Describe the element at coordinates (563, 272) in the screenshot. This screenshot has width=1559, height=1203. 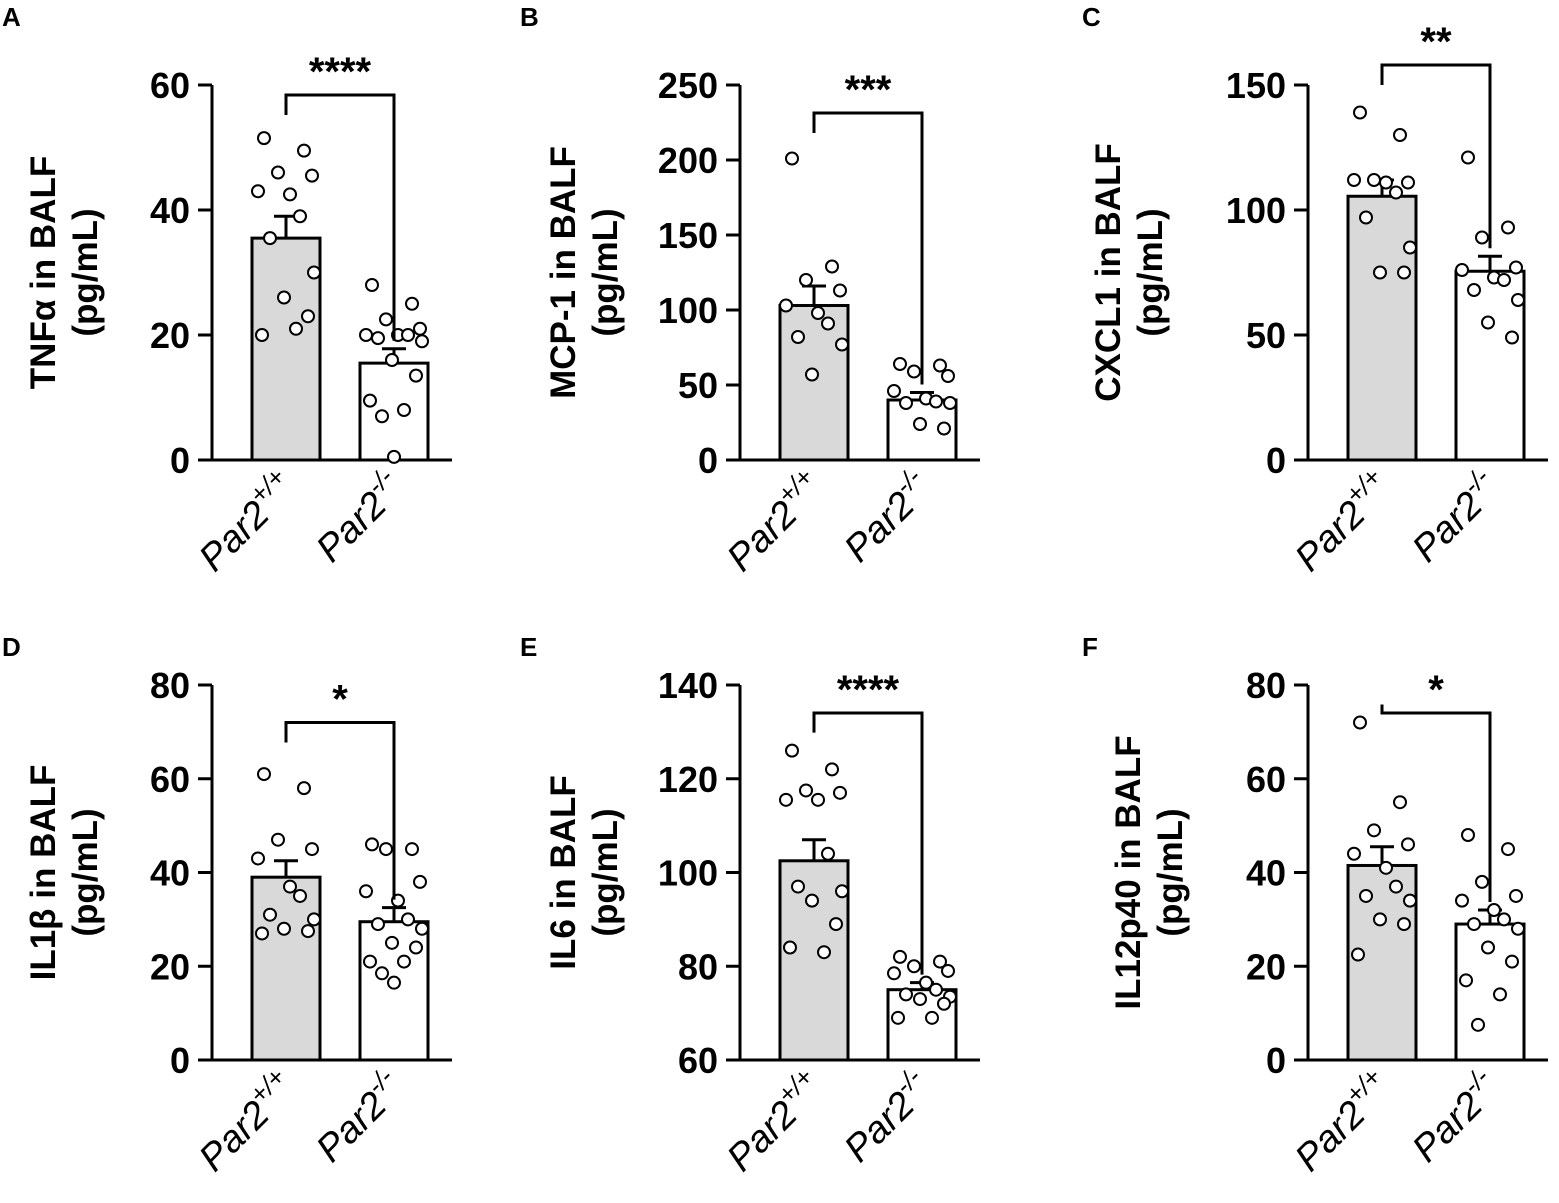
I see `y-axis-label-line1: MCP-1 in BALF` at that location.